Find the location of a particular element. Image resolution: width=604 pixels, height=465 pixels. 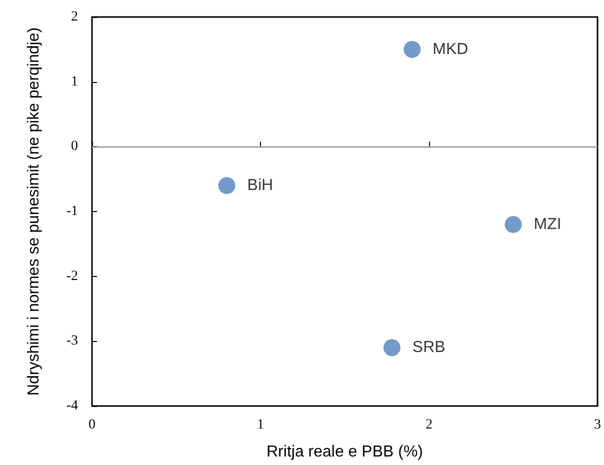

y-tick-label: 1 is located at coordinates (74, 82).